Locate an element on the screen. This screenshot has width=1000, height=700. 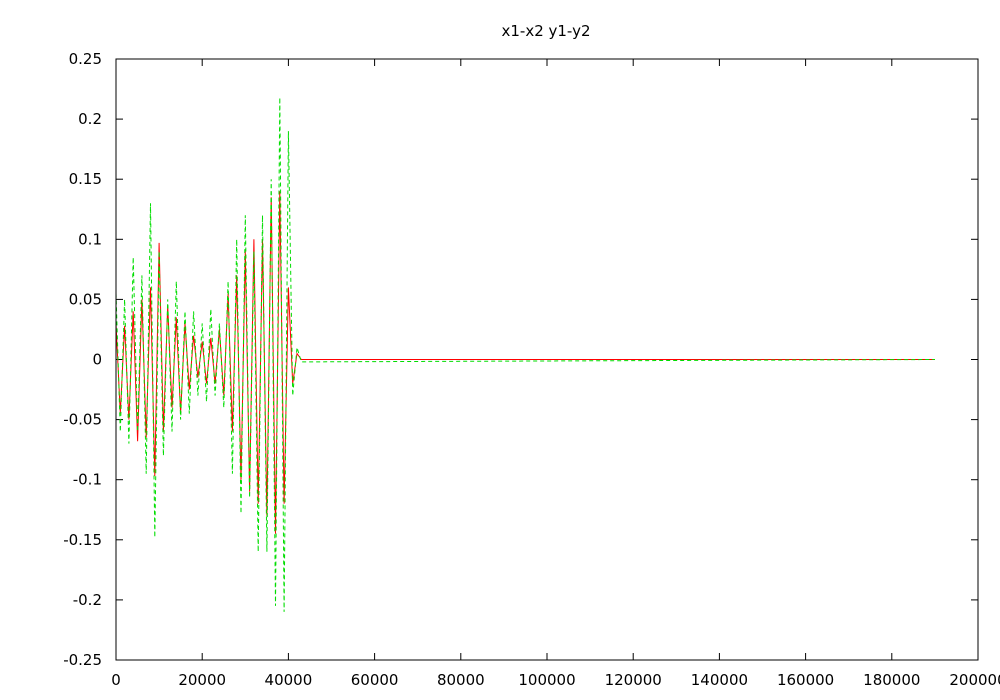
y-tick-label: -0.25 is located at coordinates (82, 660).